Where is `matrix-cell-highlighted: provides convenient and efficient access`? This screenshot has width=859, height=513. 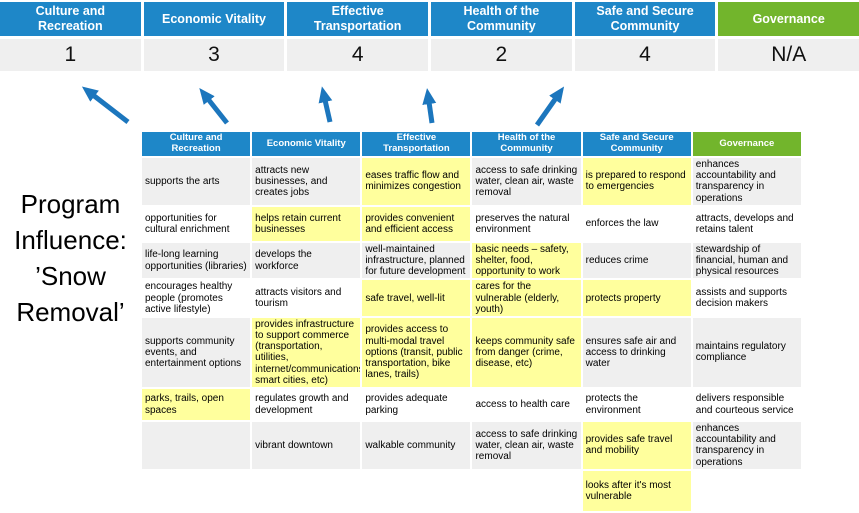 matrix-cell-highlighted: provides convenient and efficient access is located at coordinates (416, 223).